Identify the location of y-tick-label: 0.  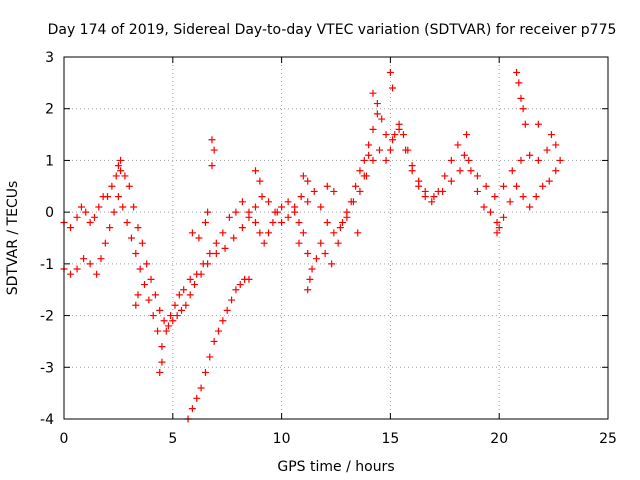
(49, 213).